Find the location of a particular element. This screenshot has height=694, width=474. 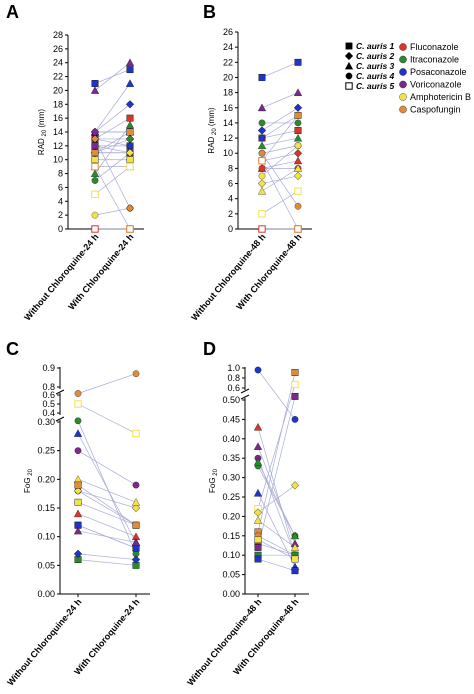

y-tick-label: 0.30 is located at coordinates (231, 478).